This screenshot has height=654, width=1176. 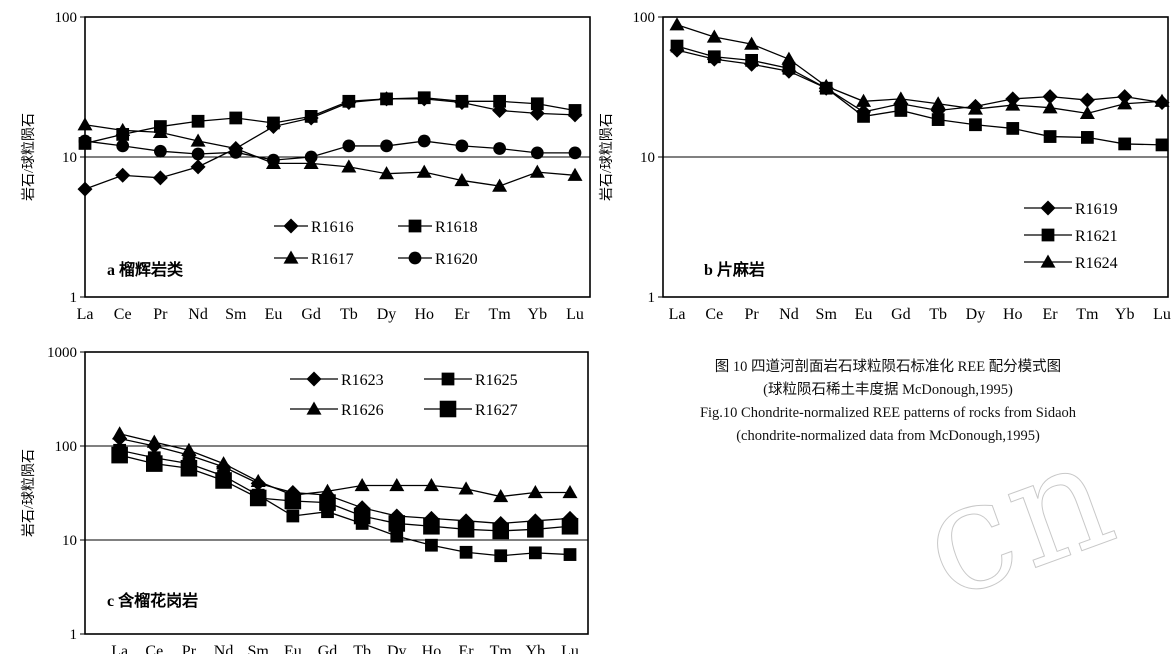 What do you see at coordinates (424, 314) in the screenshot?
I see `x-tick-label: Ho` at bounding box center [424, 314].